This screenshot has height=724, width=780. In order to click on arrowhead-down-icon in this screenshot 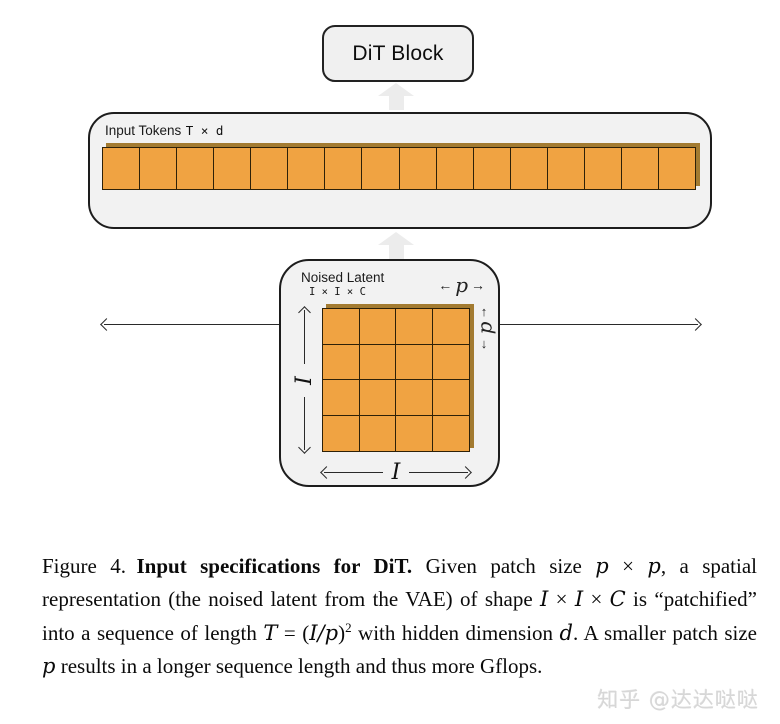, I will do `click(304, 447)`.